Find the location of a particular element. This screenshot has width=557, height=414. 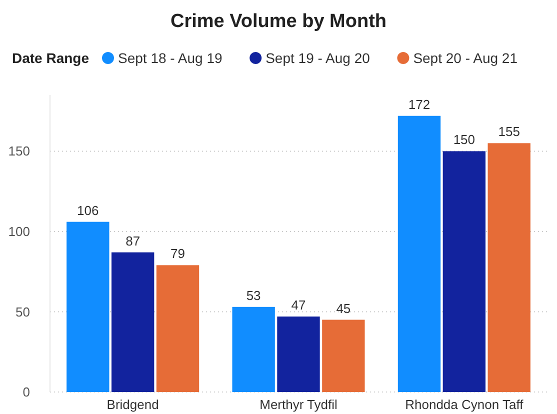

y-tick-label: 0 is located at coordinates (26, 392).